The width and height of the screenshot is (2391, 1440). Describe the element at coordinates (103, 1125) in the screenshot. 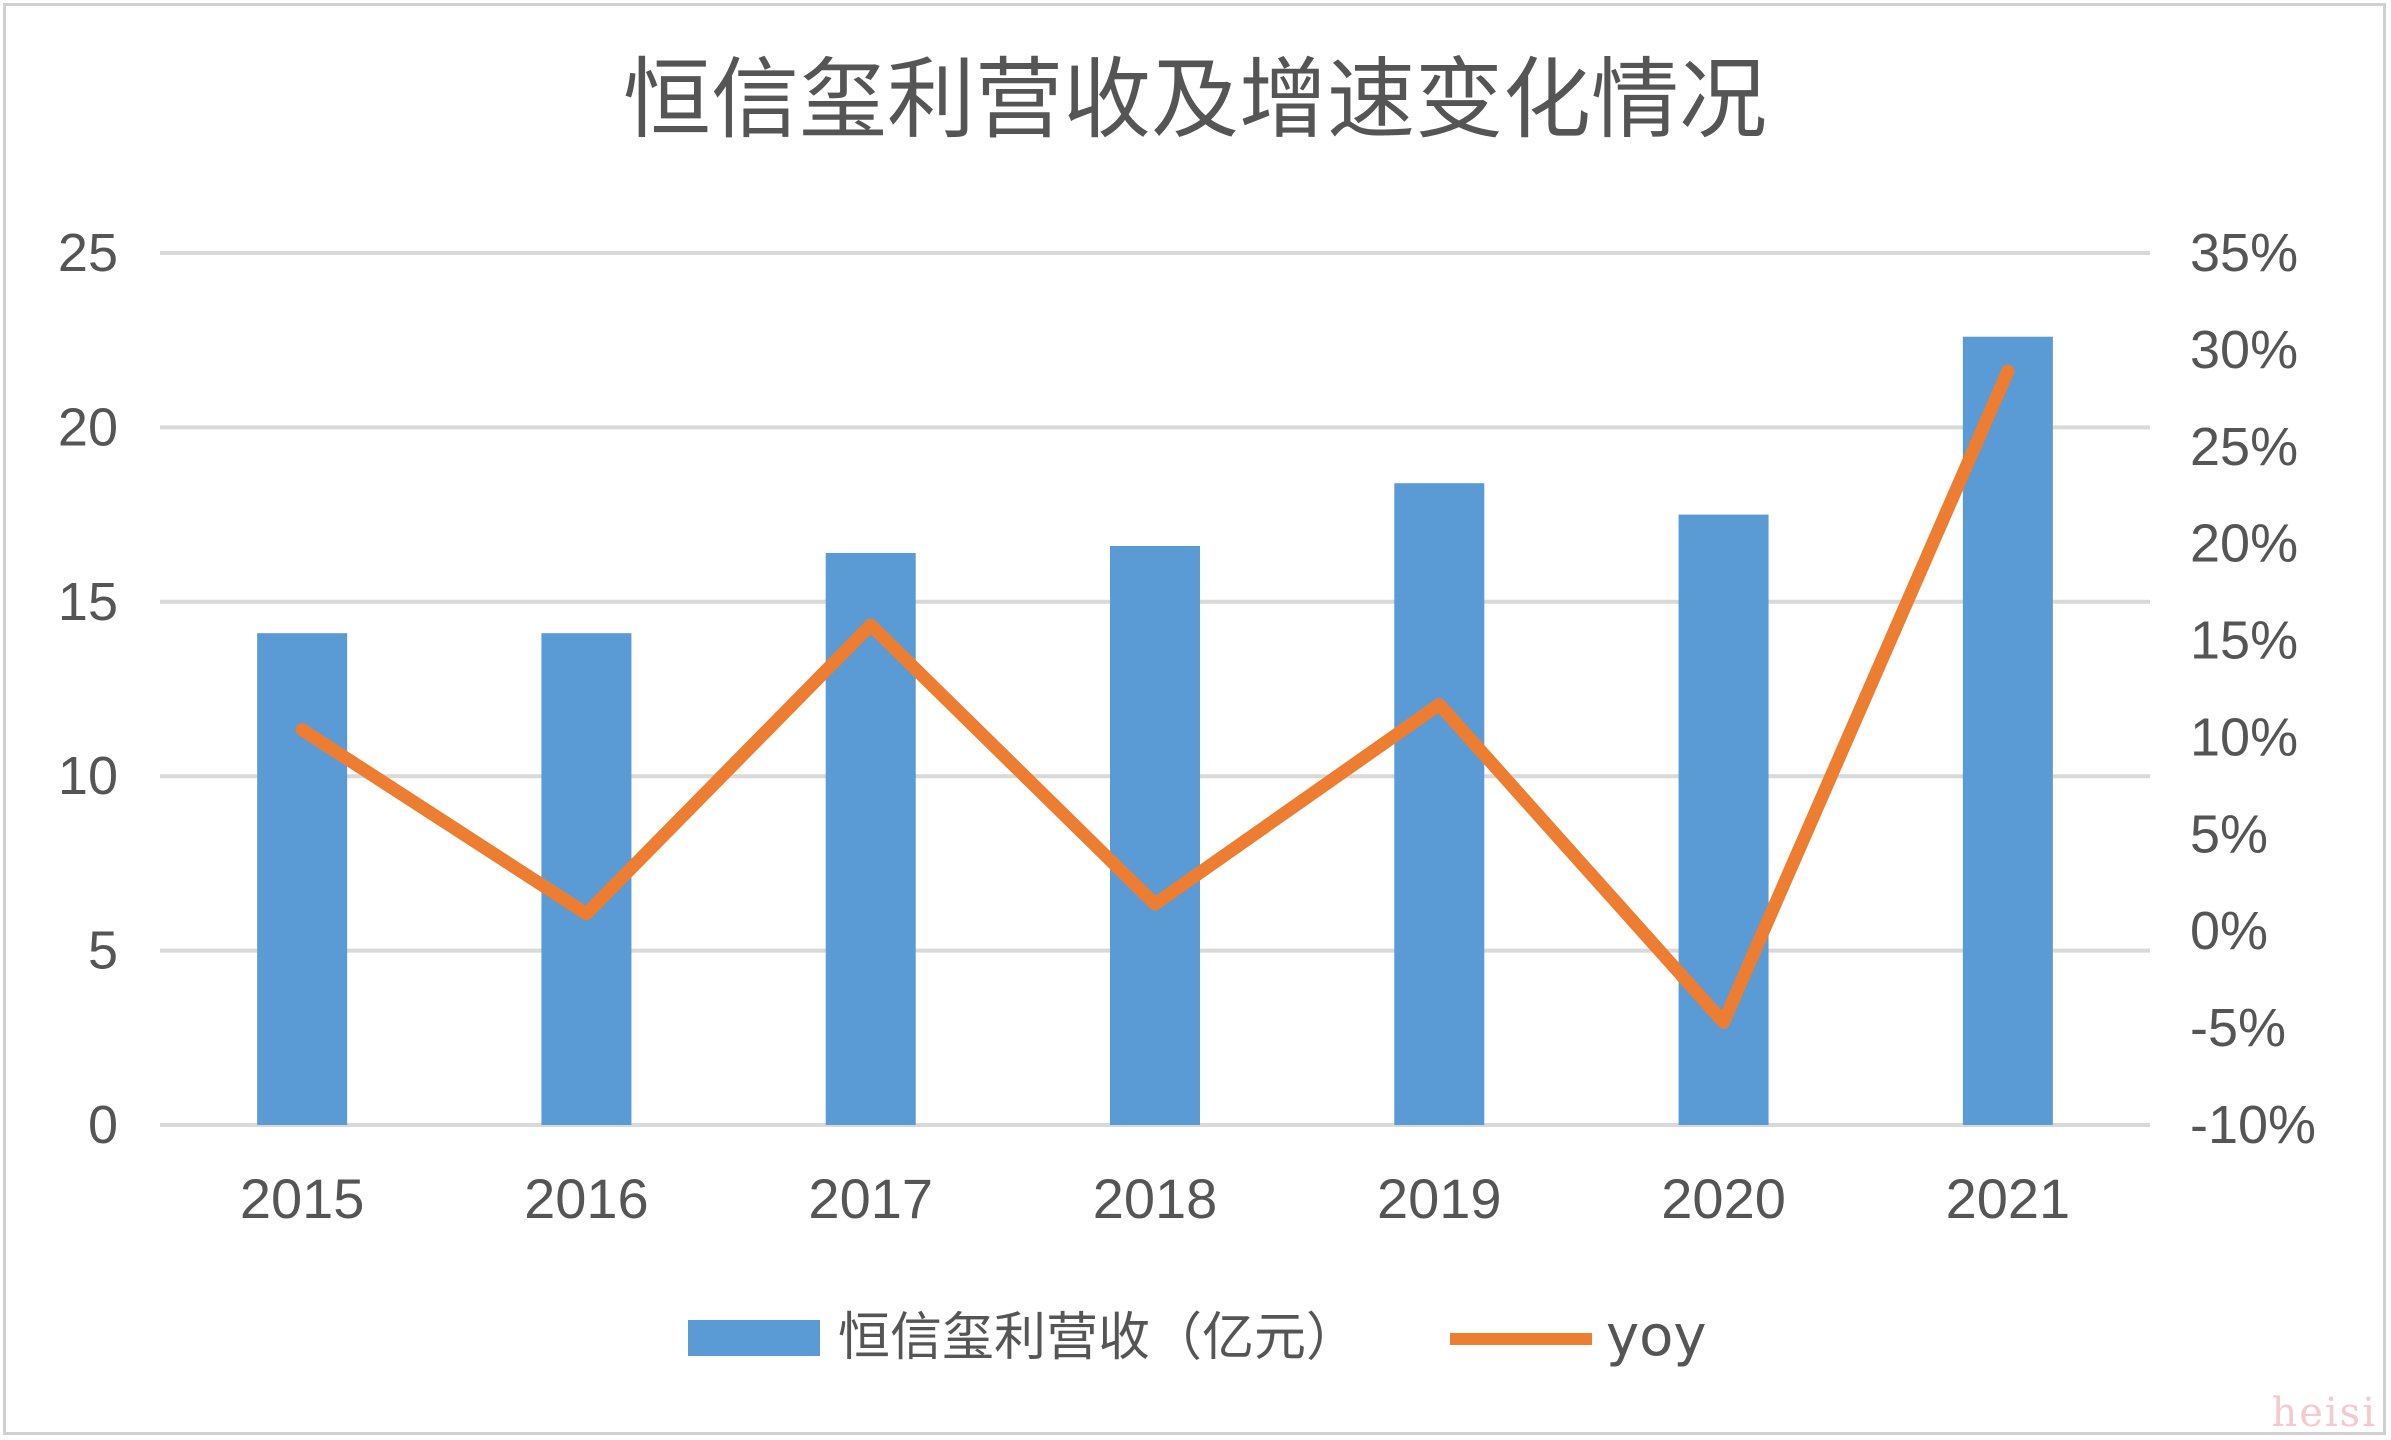

I see `left-axis-tick-label: 0` at that location.